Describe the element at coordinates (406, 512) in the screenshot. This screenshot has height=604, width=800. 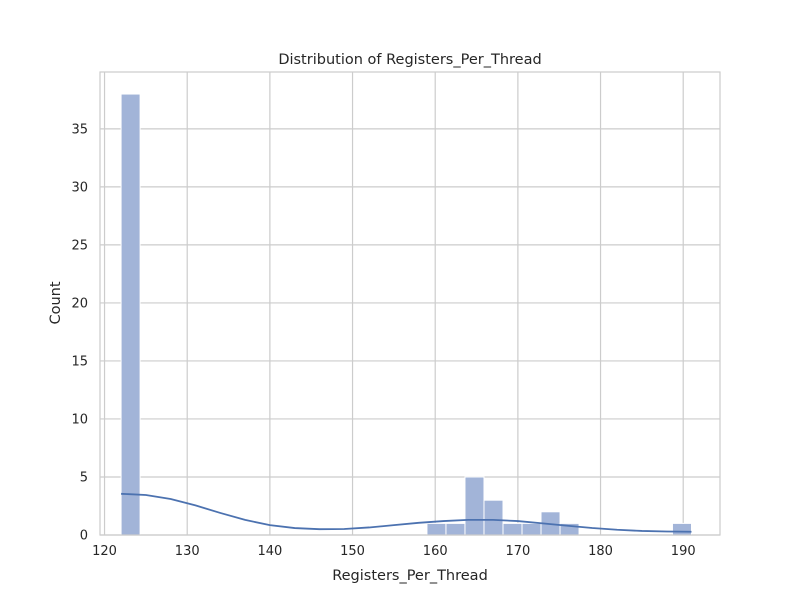
I see `kde-curve` at that location.